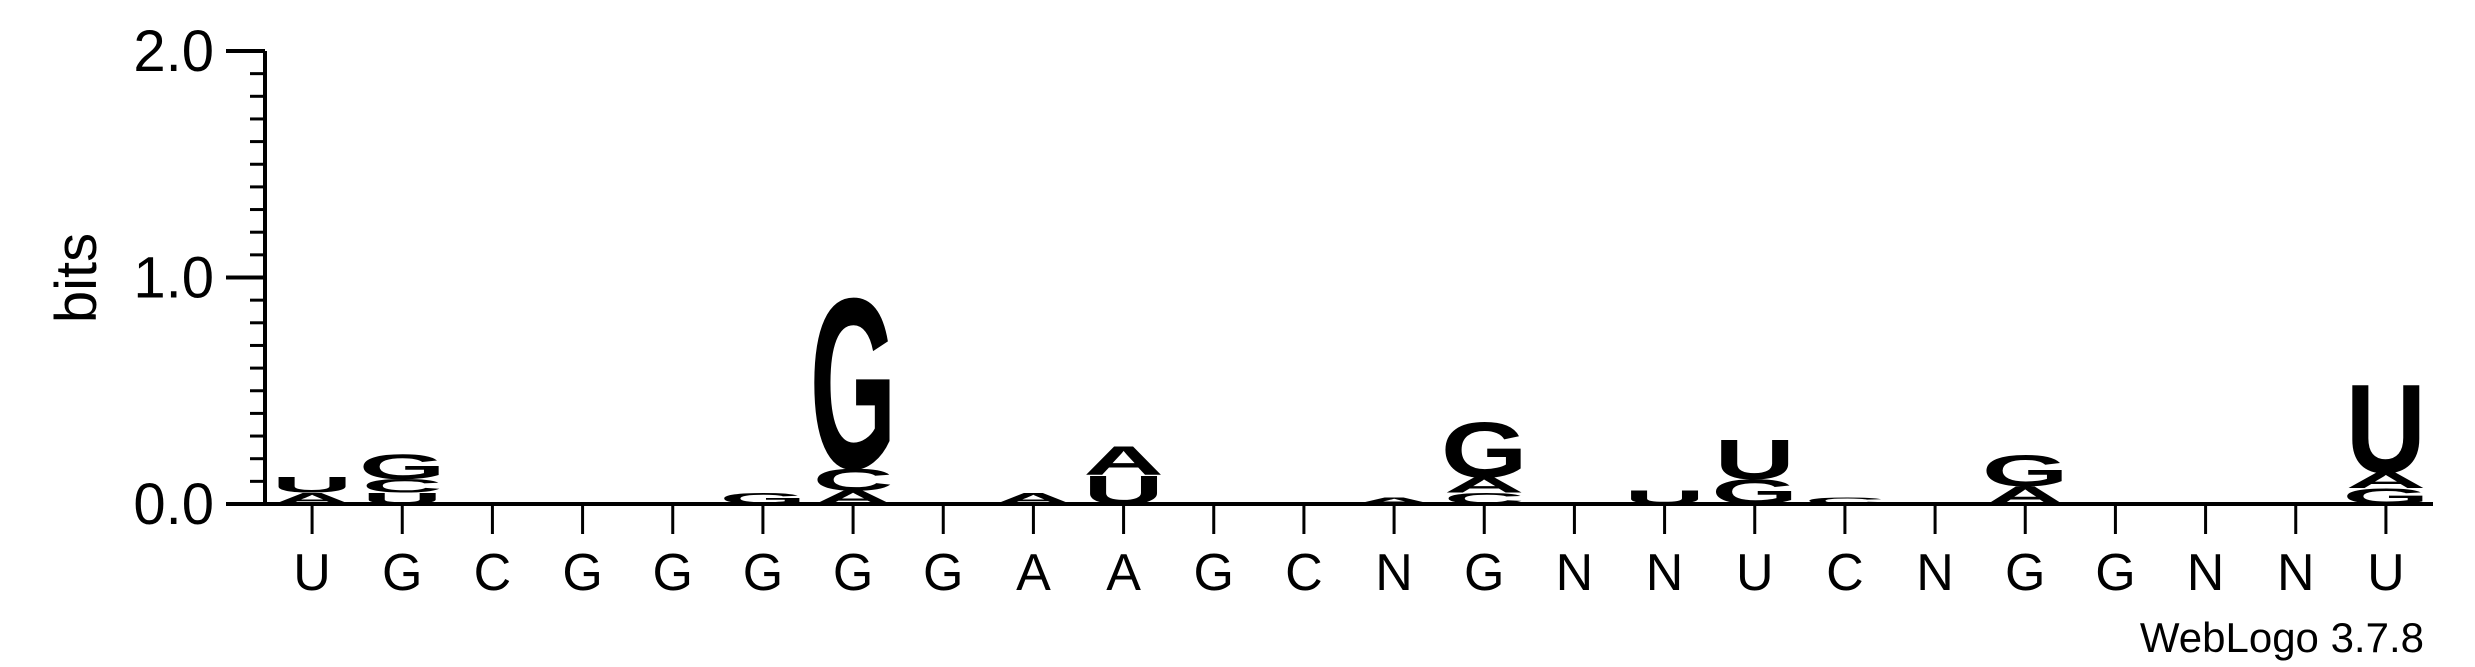 The width and height of the screenshot is (2475, 667). I want to click on y-tick-label: 2.0, so click(173, 51).